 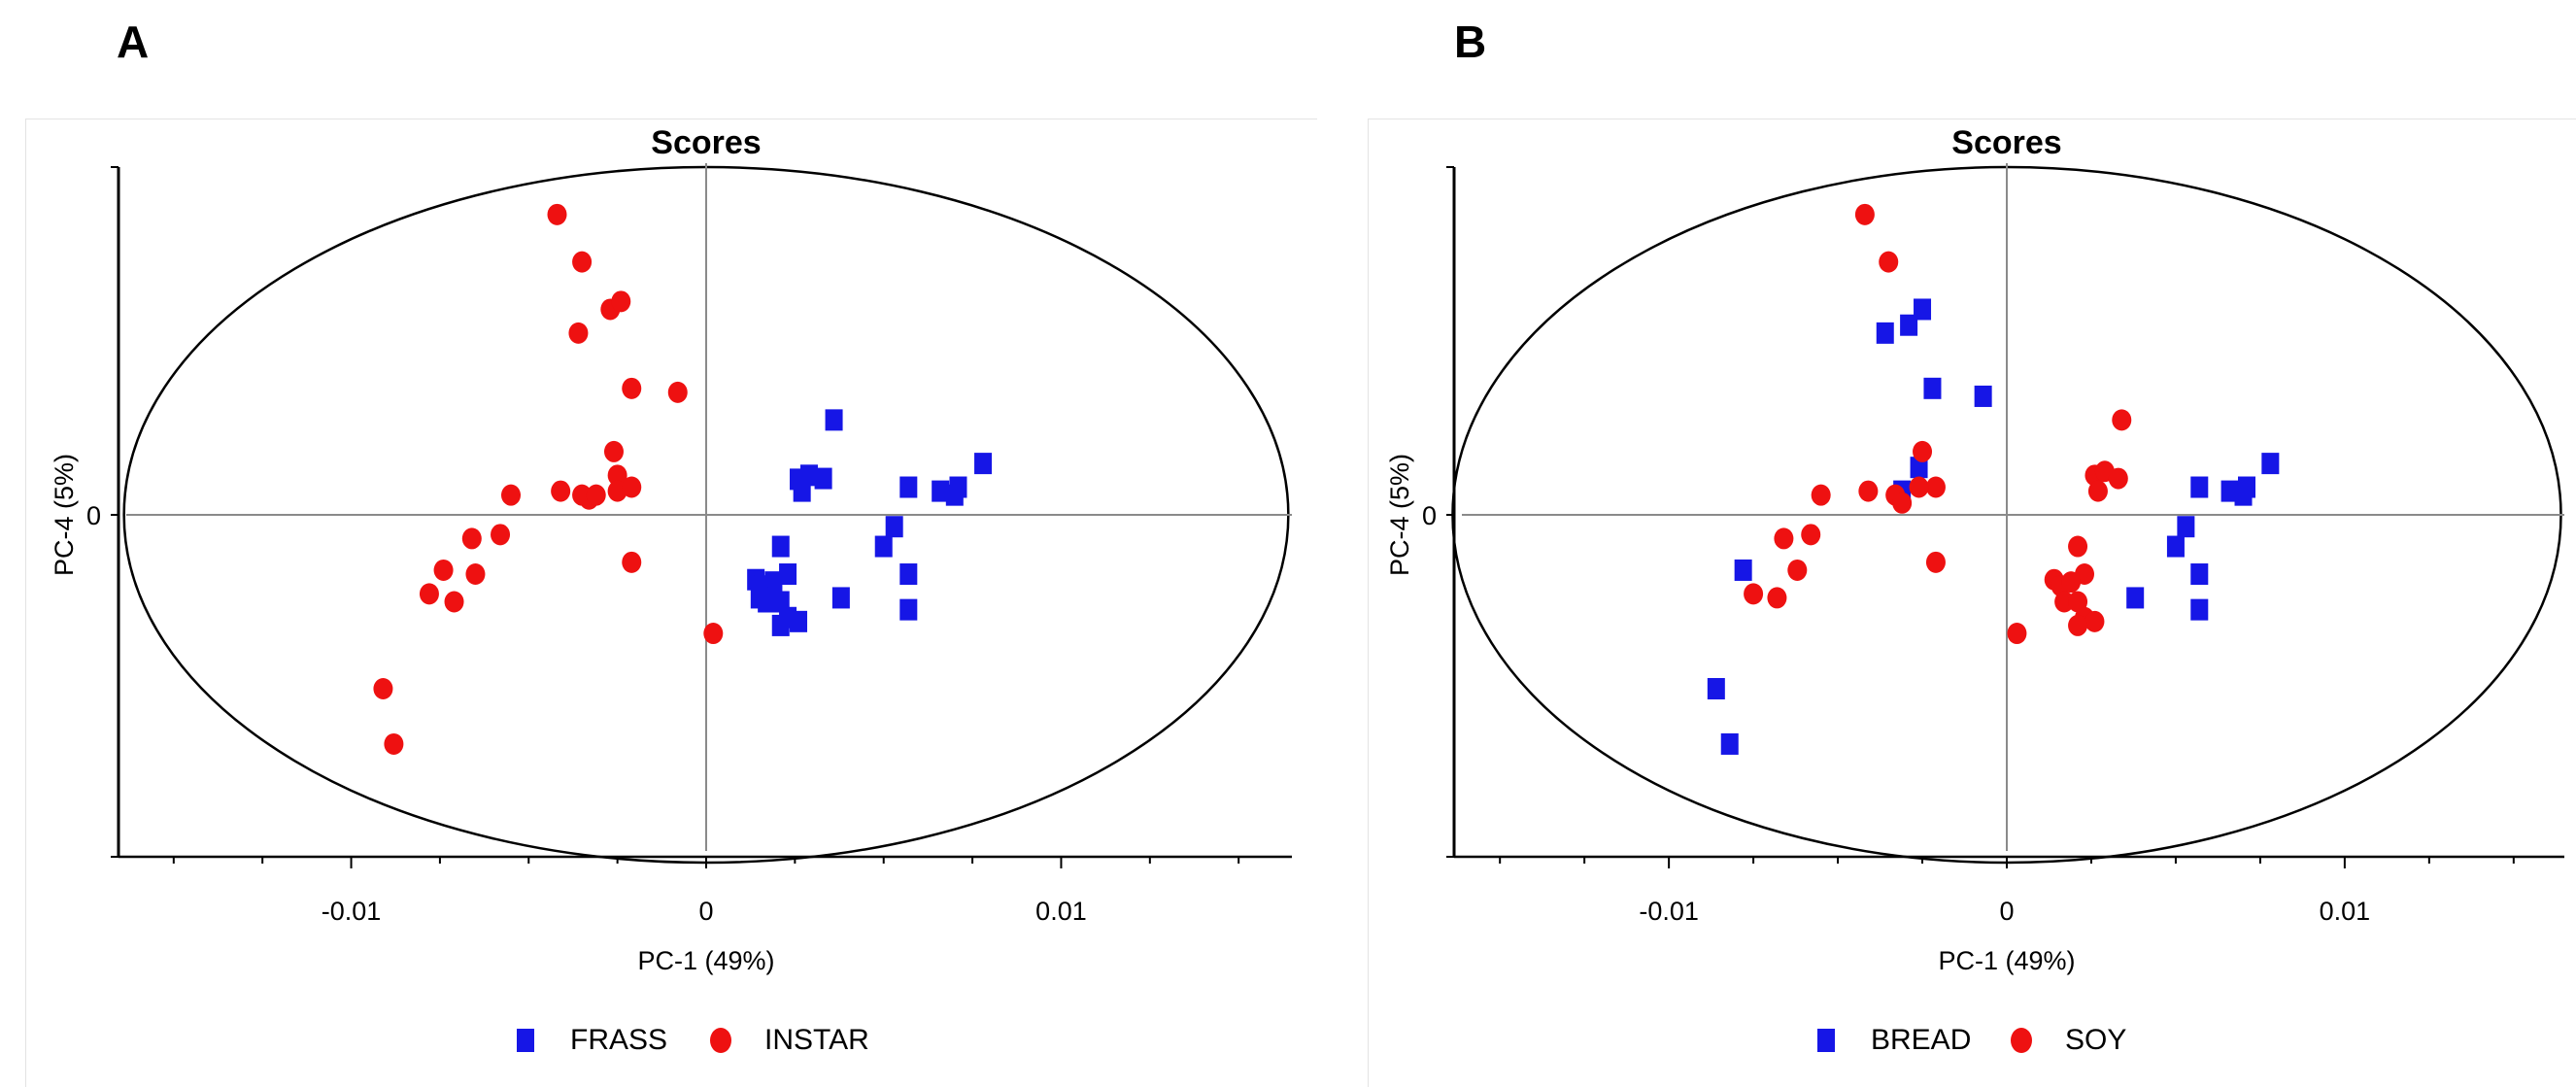 I want to click on legend-label-bread: BREAD, so click(x=1921, y=1040).